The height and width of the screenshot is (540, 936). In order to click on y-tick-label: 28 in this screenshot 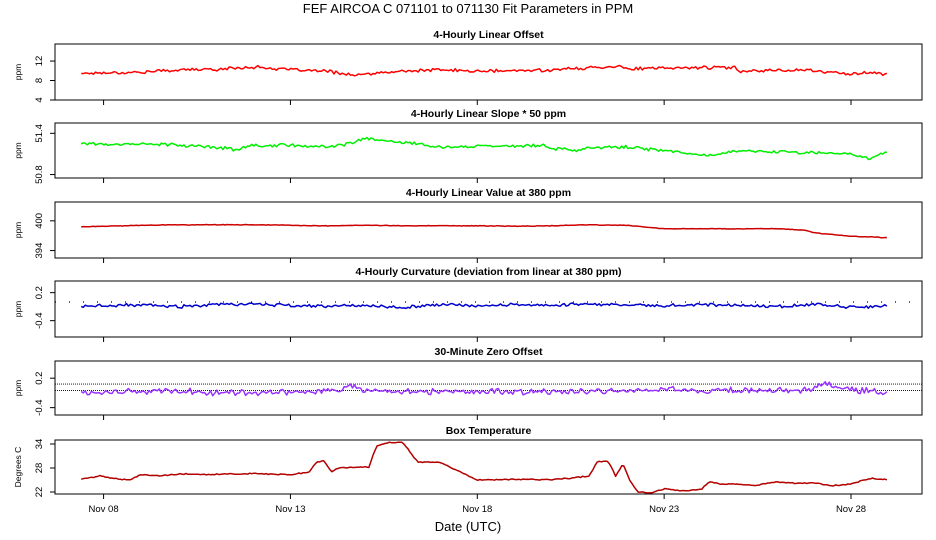, I will do `click(39, 468)`.